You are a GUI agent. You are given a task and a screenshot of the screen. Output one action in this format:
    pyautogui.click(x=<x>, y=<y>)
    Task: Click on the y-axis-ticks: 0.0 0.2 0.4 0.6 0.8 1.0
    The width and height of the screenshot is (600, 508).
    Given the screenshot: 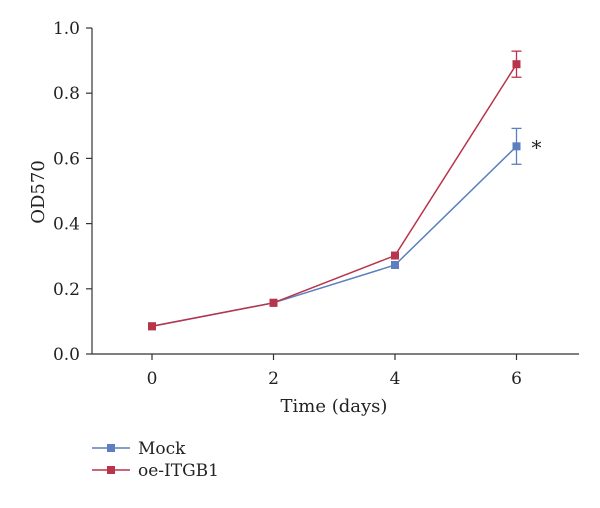 What is the action you would take?
    pyautogui.click(x=72, y=192)
    